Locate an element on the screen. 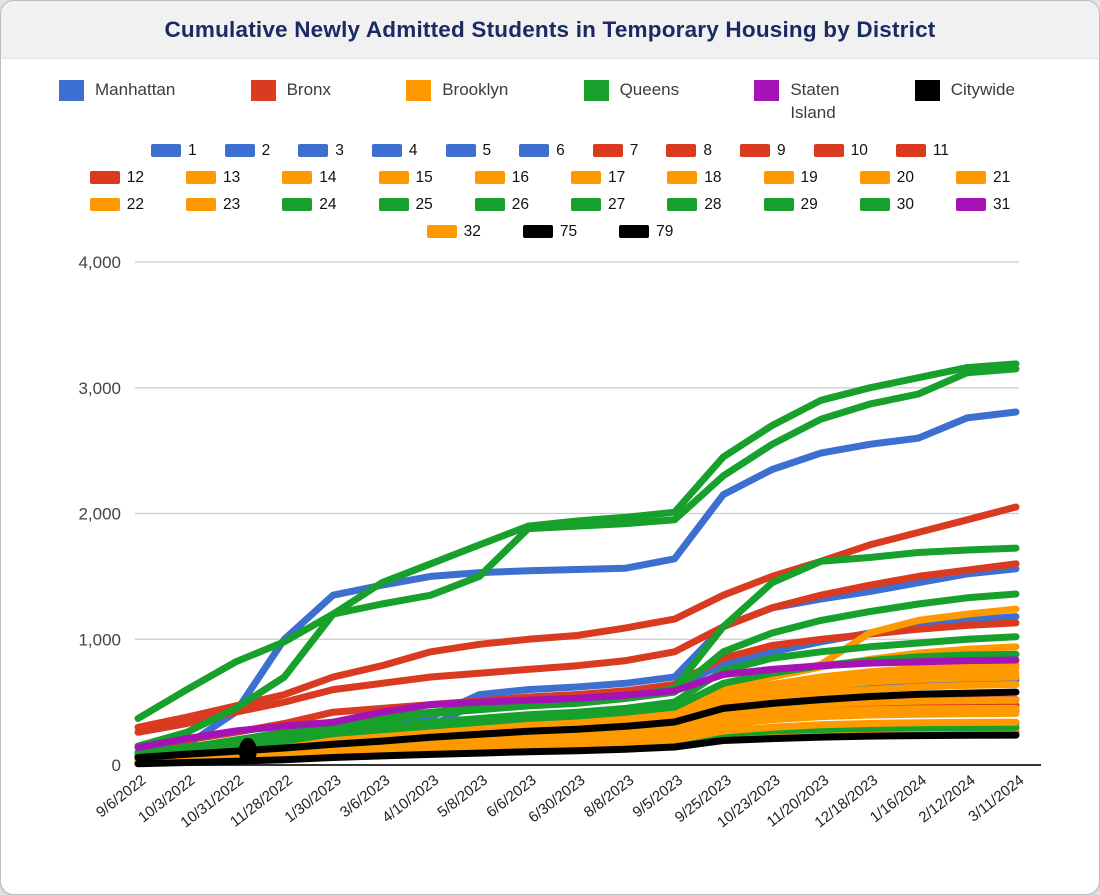 This screenshot has height=895, width=1100. borough-legend-label: Bronx is located at coordinates (308, 89).